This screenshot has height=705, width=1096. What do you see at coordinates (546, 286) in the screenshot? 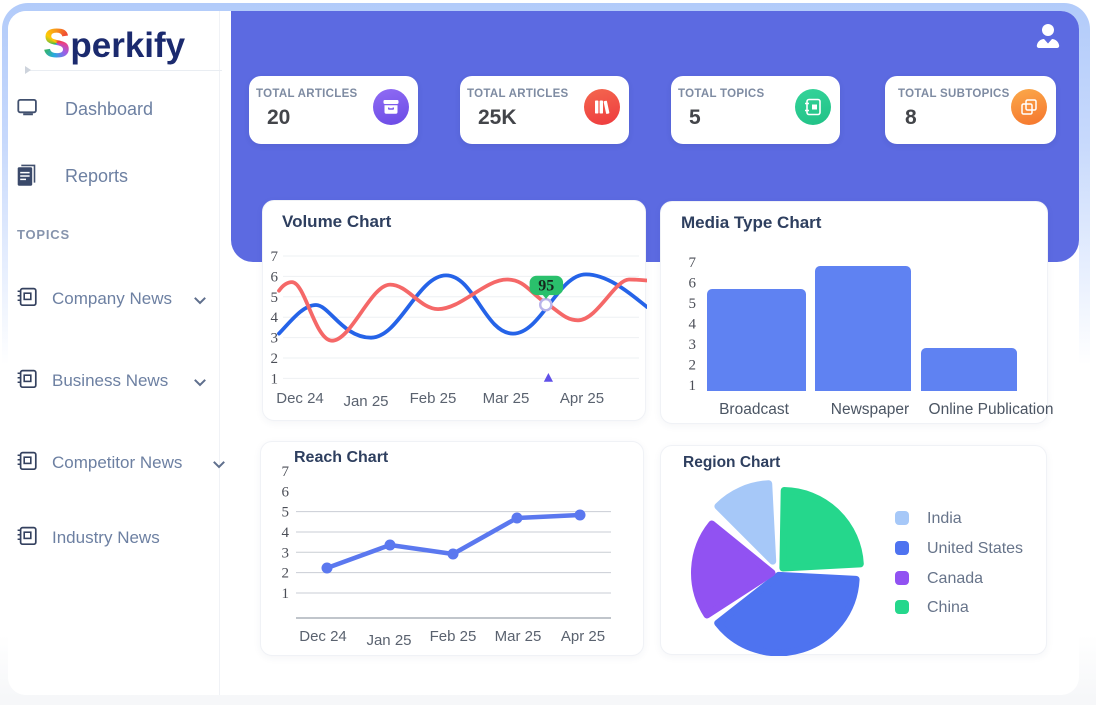
I see `svg-text: 95` at bounding box center [546, 286].